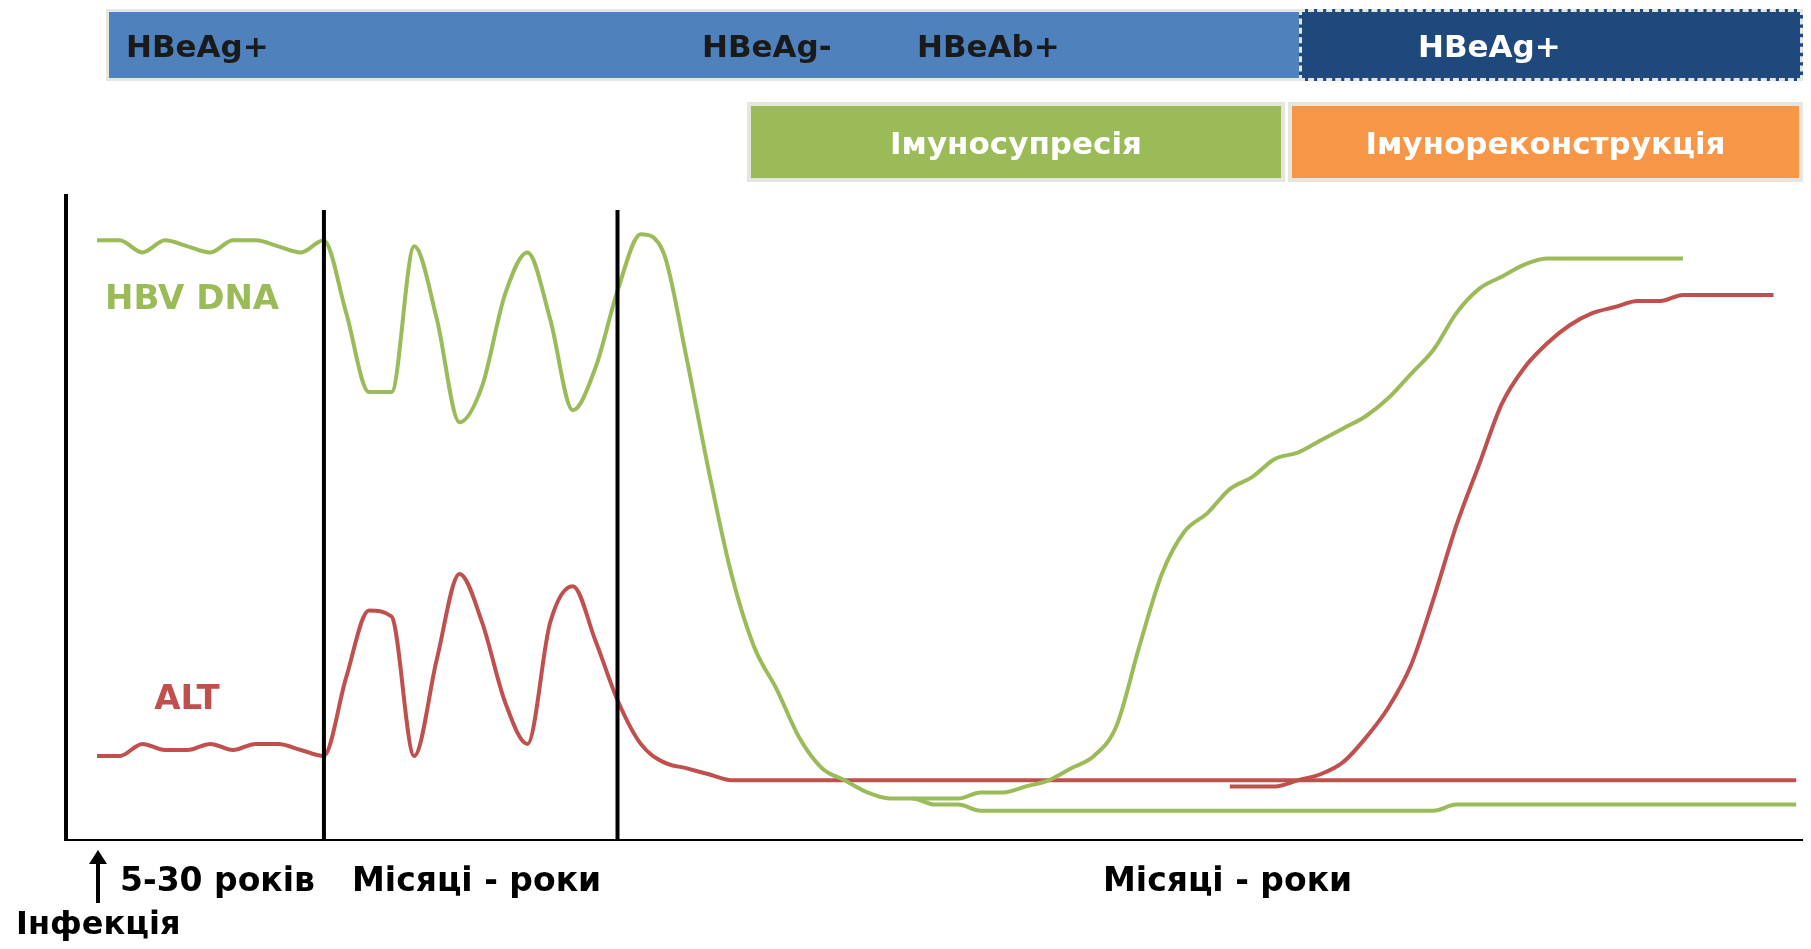 This screenshot has width=1811, height=949. I want to click on text: Імунореконструкція, so click(1545, 143).